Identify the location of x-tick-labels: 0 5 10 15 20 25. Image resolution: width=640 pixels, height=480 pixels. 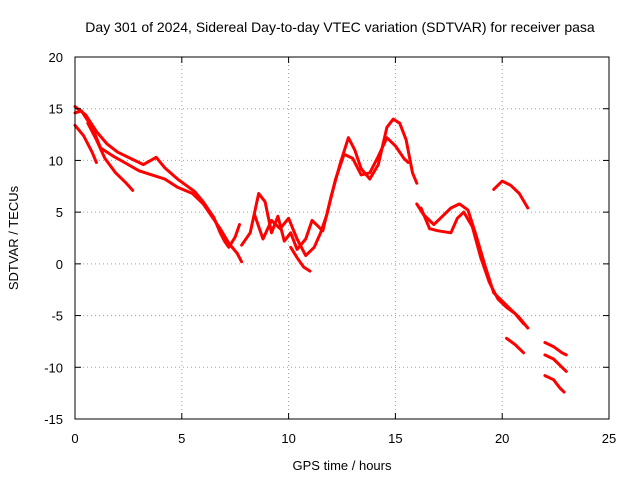
(343, 438).